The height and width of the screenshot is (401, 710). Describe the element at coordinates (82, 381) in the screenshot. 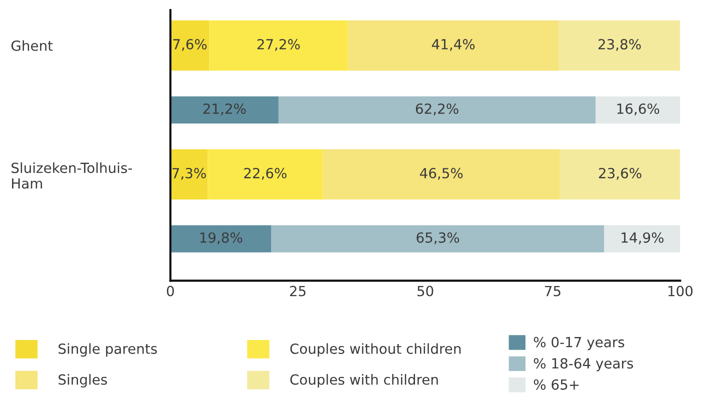

I see `legend-label: Singles` at that location.